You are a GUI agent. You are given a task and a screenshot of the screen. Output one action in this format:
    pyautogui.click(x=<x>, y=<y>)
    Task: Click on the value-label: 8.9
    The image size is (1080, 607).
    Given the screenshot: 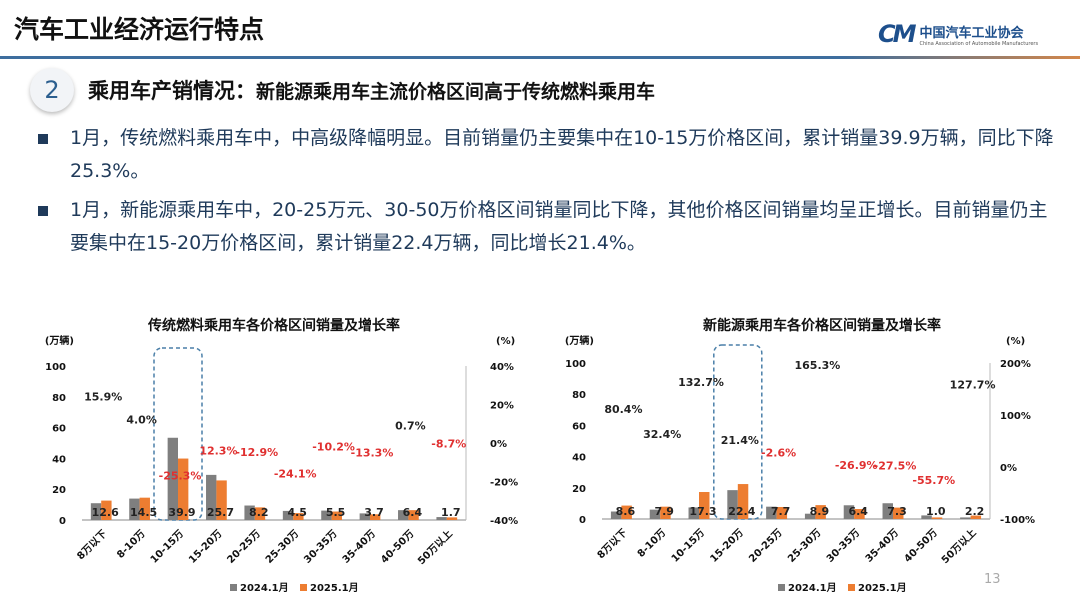 What is the action you would take?
    pyautogui.click(x=820, y=511)
    